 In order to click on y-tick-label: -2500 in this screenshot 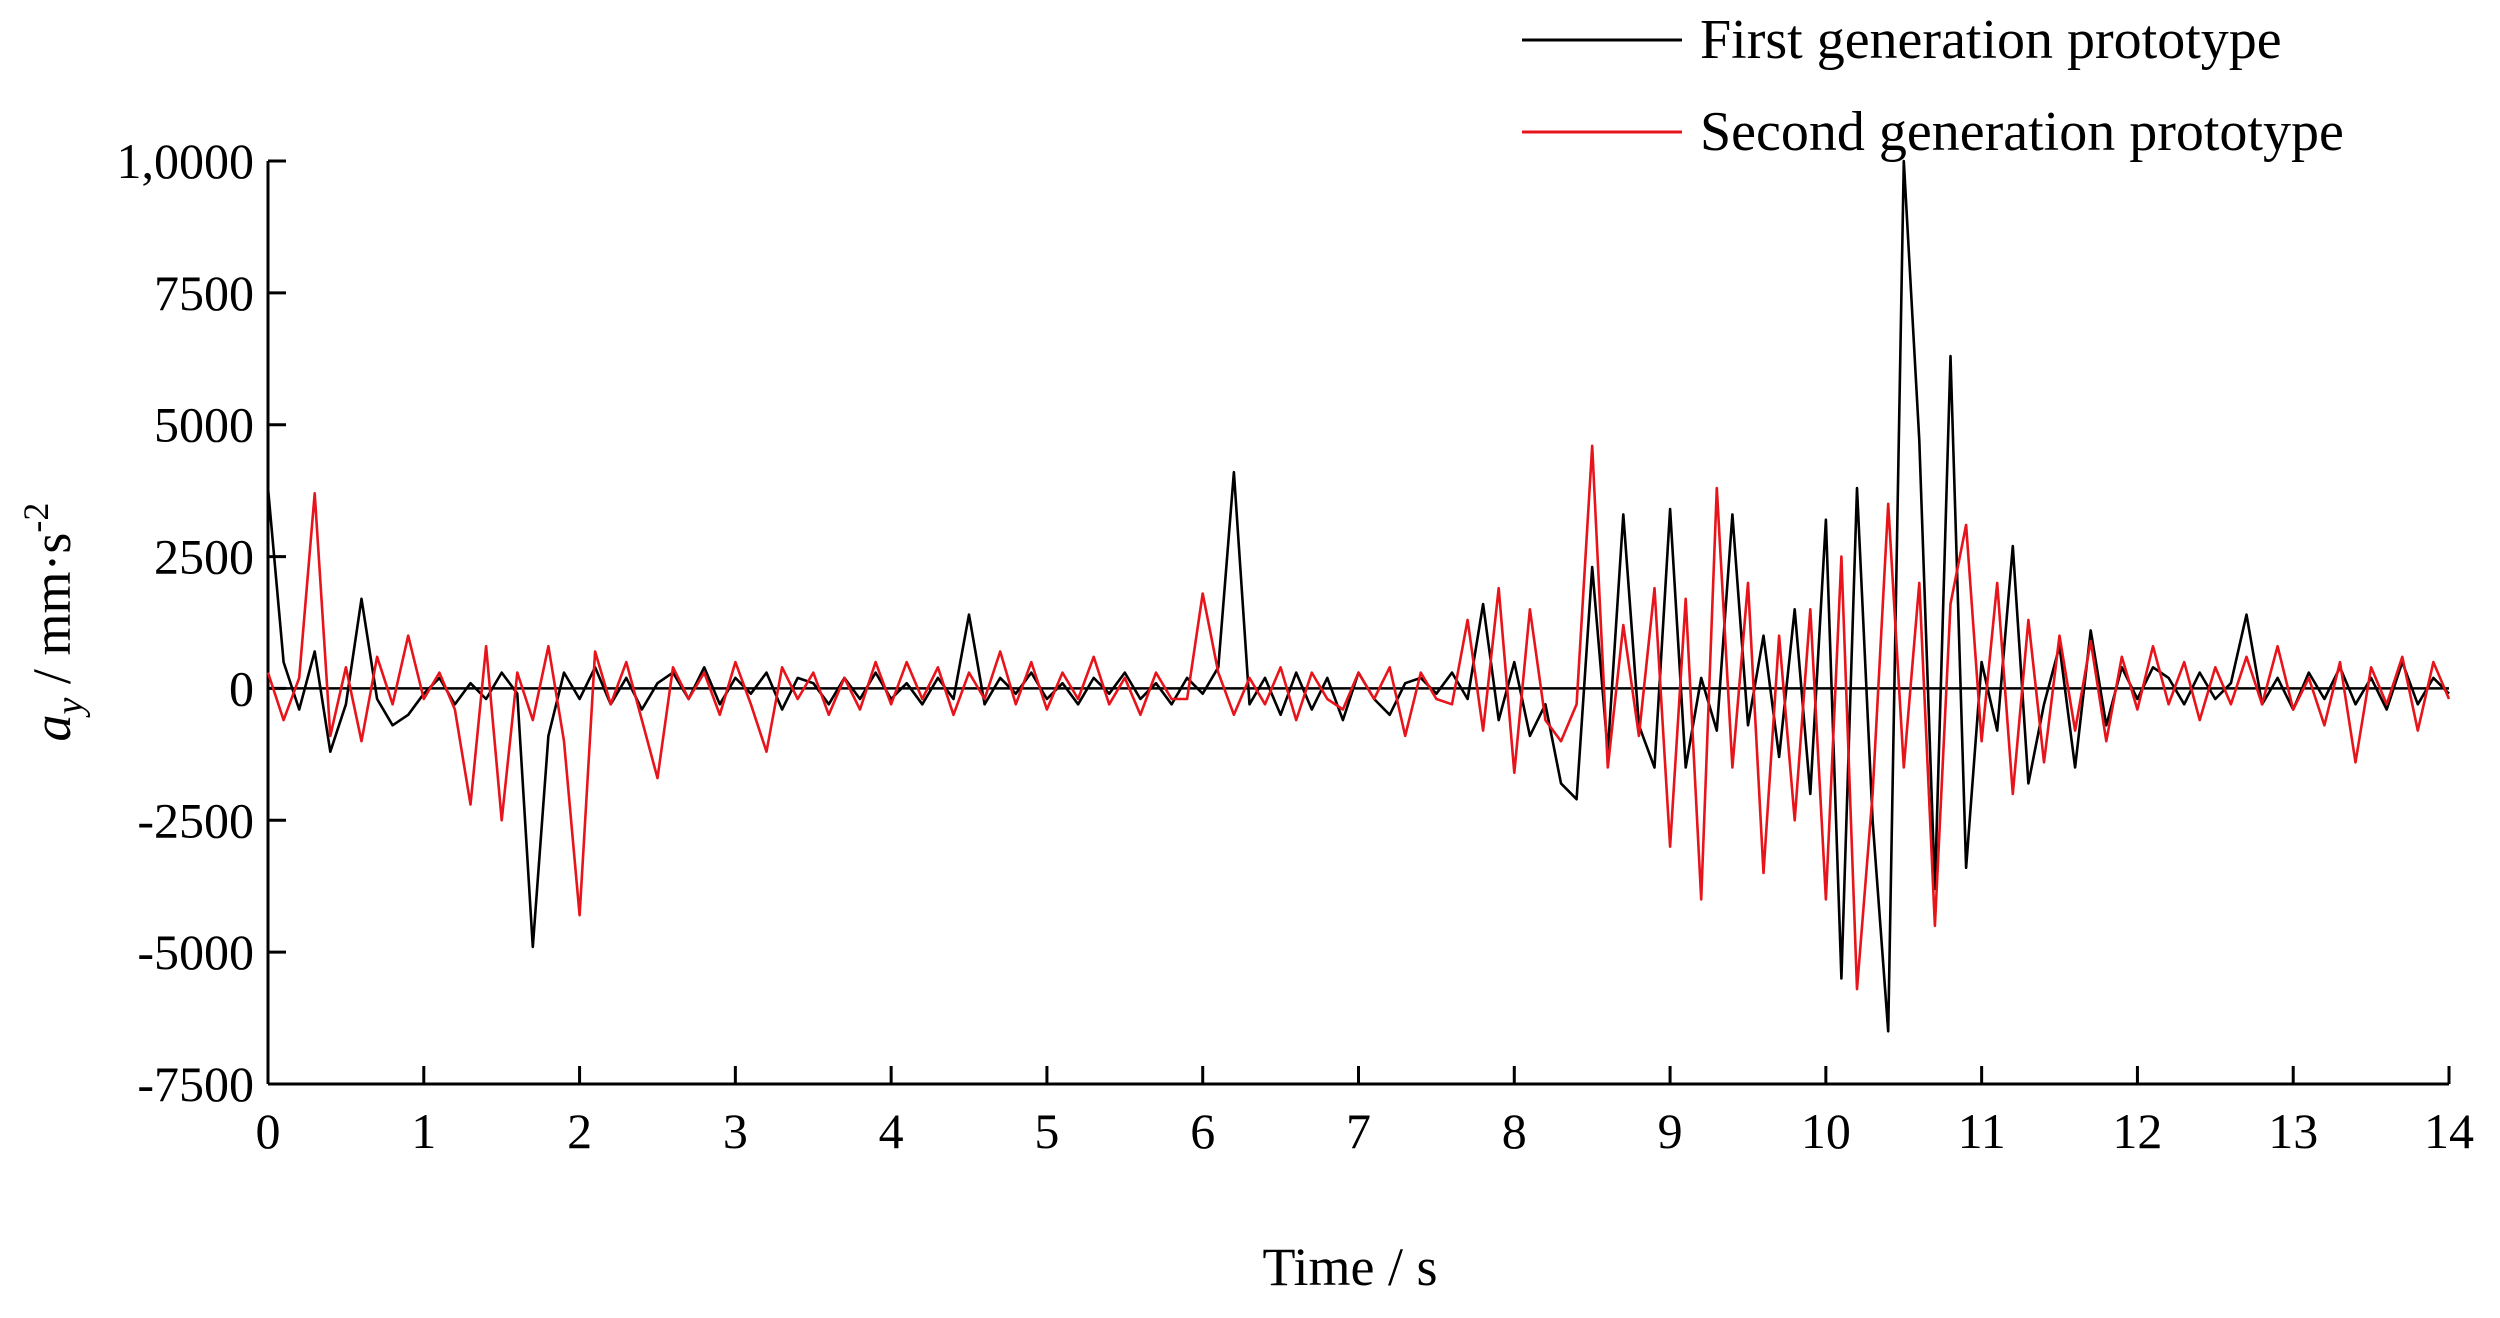, I will do `click(195, 820)`.